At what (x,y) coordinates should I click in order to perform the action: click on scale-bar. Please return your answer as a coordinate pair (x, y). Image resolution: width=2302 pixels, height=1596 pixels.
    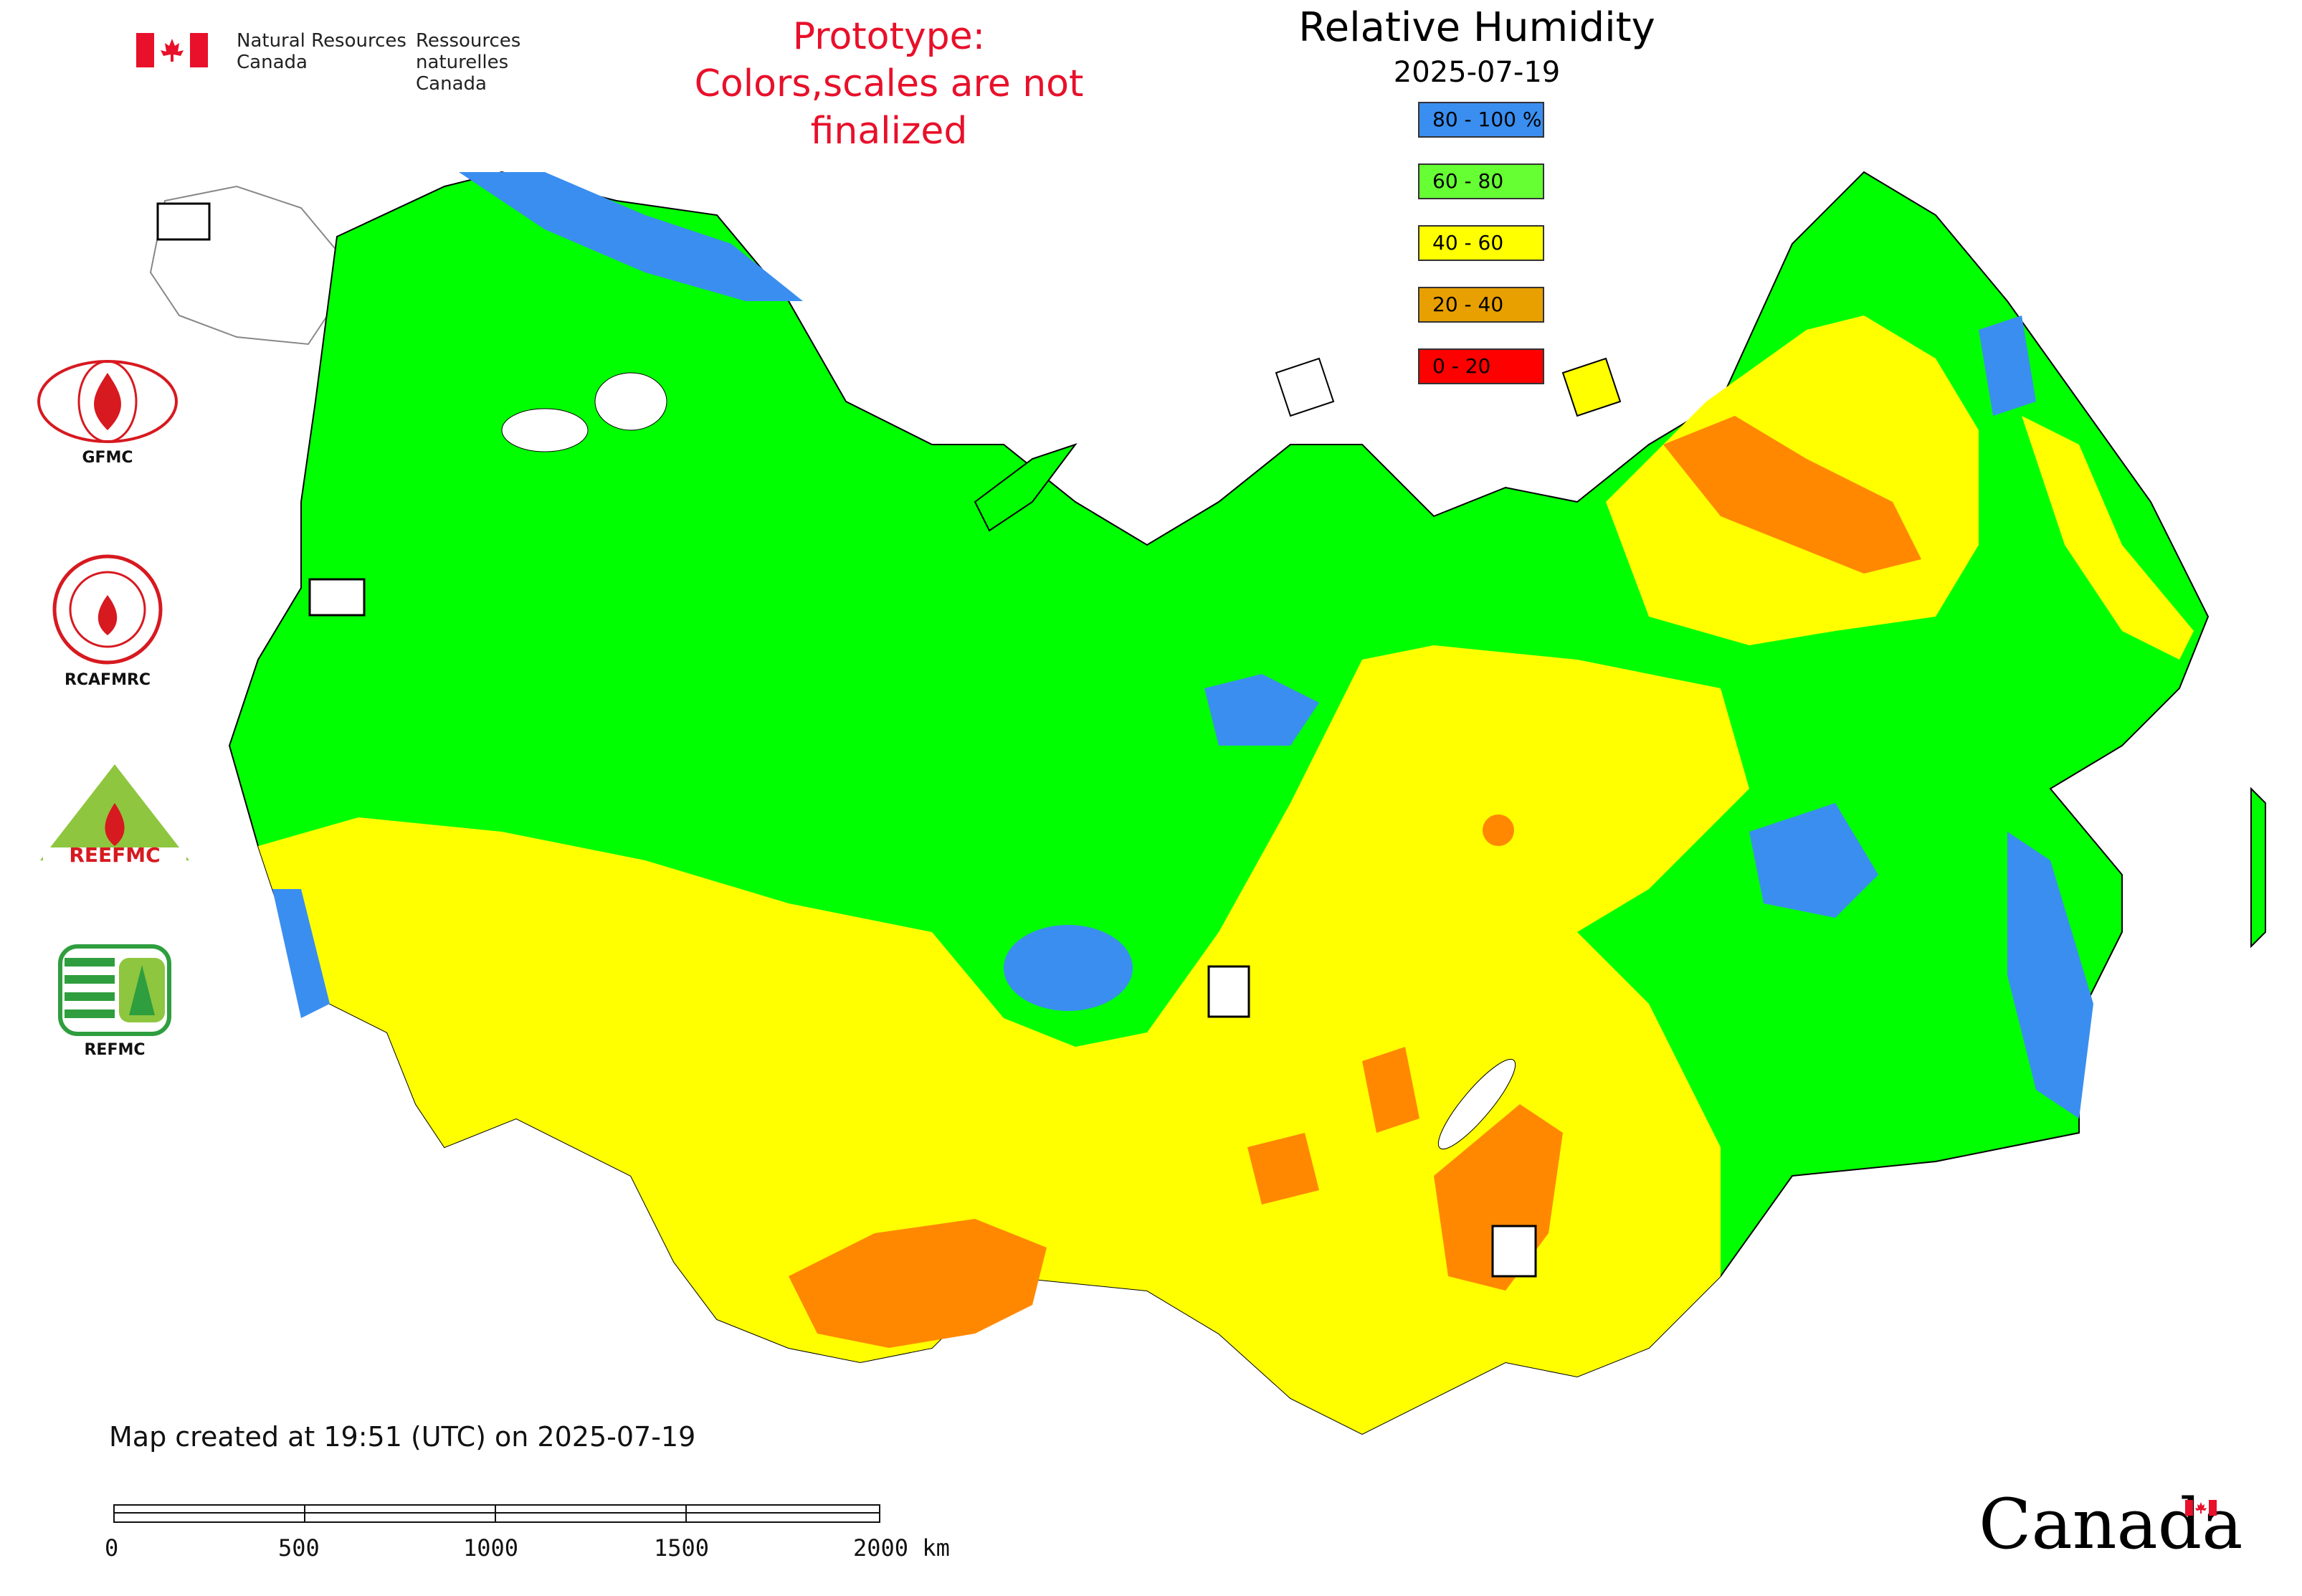
    Looking at the image, I should click on (497, 1513).